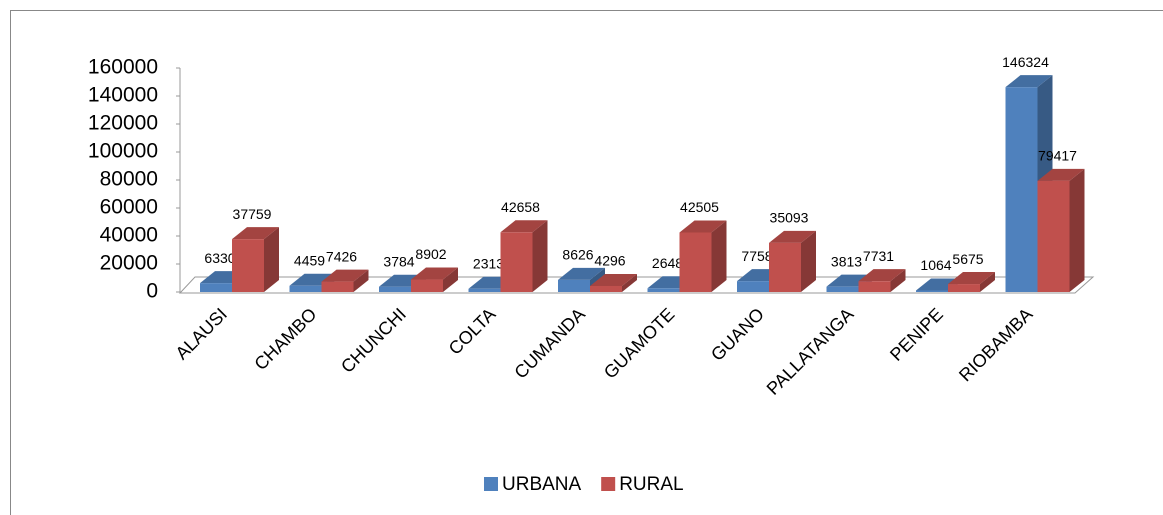 Image resolution: width=1163 pixels, height=515 pixels. What do you see at coordinates (609, 261) in the screenshot?
I see `data-label: 4296` at bounding box center [609, 261].